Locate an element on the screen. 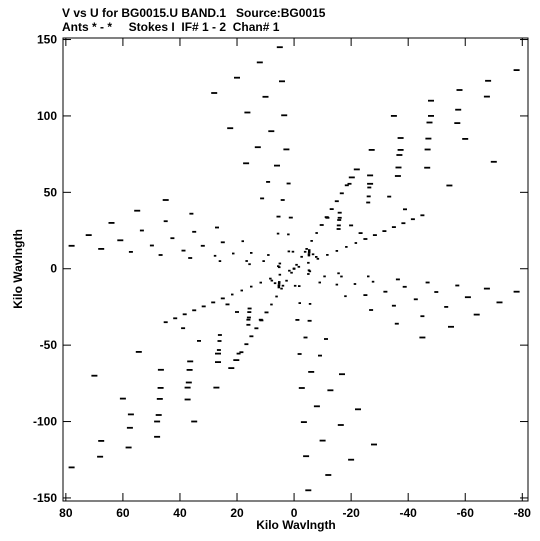 This screenshot has width=540, height=541. y-tick-label: 50 is located at coordinates (51, 192).